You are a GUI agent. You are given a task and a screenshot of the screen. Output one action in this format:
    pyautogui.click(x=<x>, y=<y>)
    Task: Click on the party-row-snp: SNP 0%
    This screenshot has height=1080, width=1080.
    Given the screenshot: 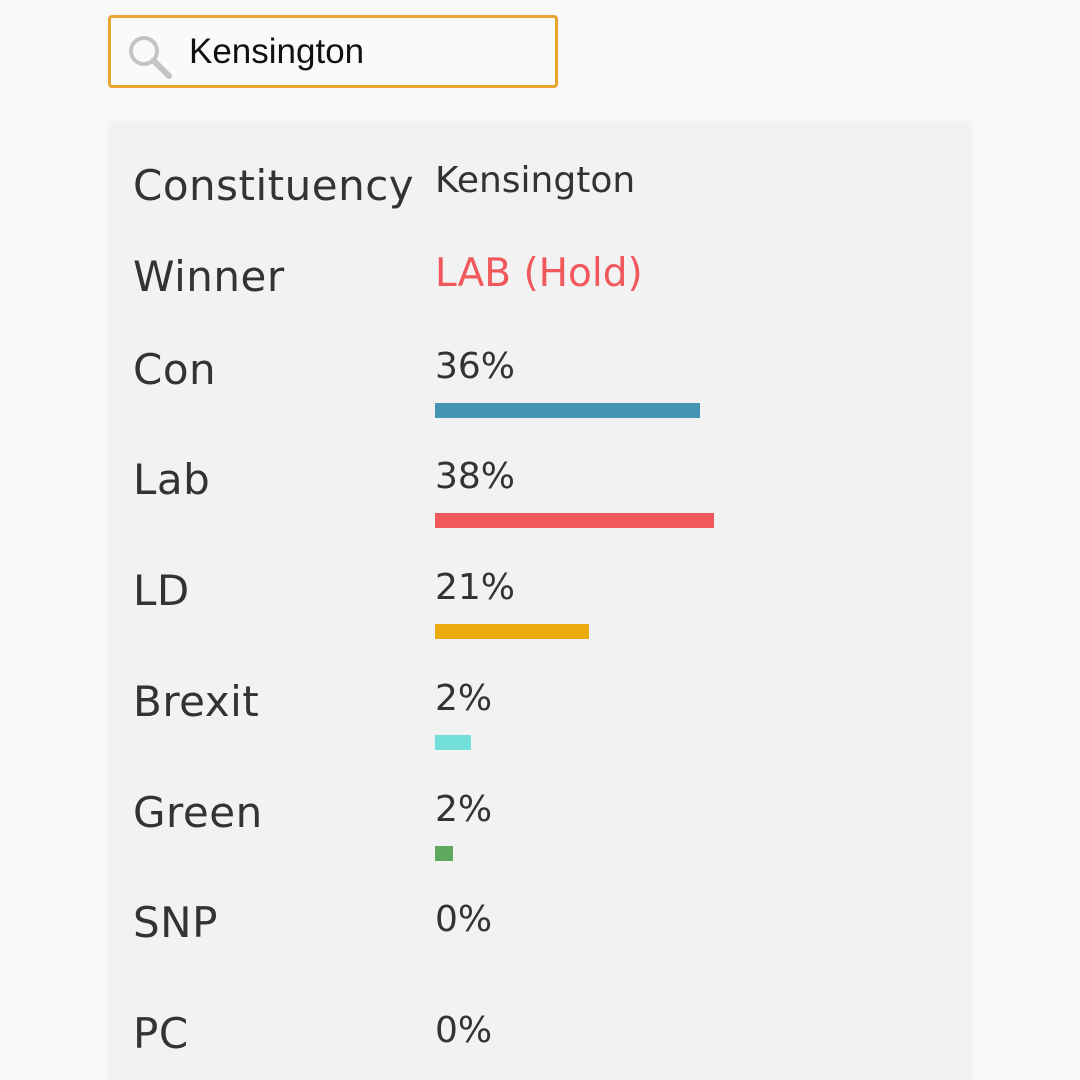 What is the action you would take?
    pyautogui.click(x=540, y=944)
    